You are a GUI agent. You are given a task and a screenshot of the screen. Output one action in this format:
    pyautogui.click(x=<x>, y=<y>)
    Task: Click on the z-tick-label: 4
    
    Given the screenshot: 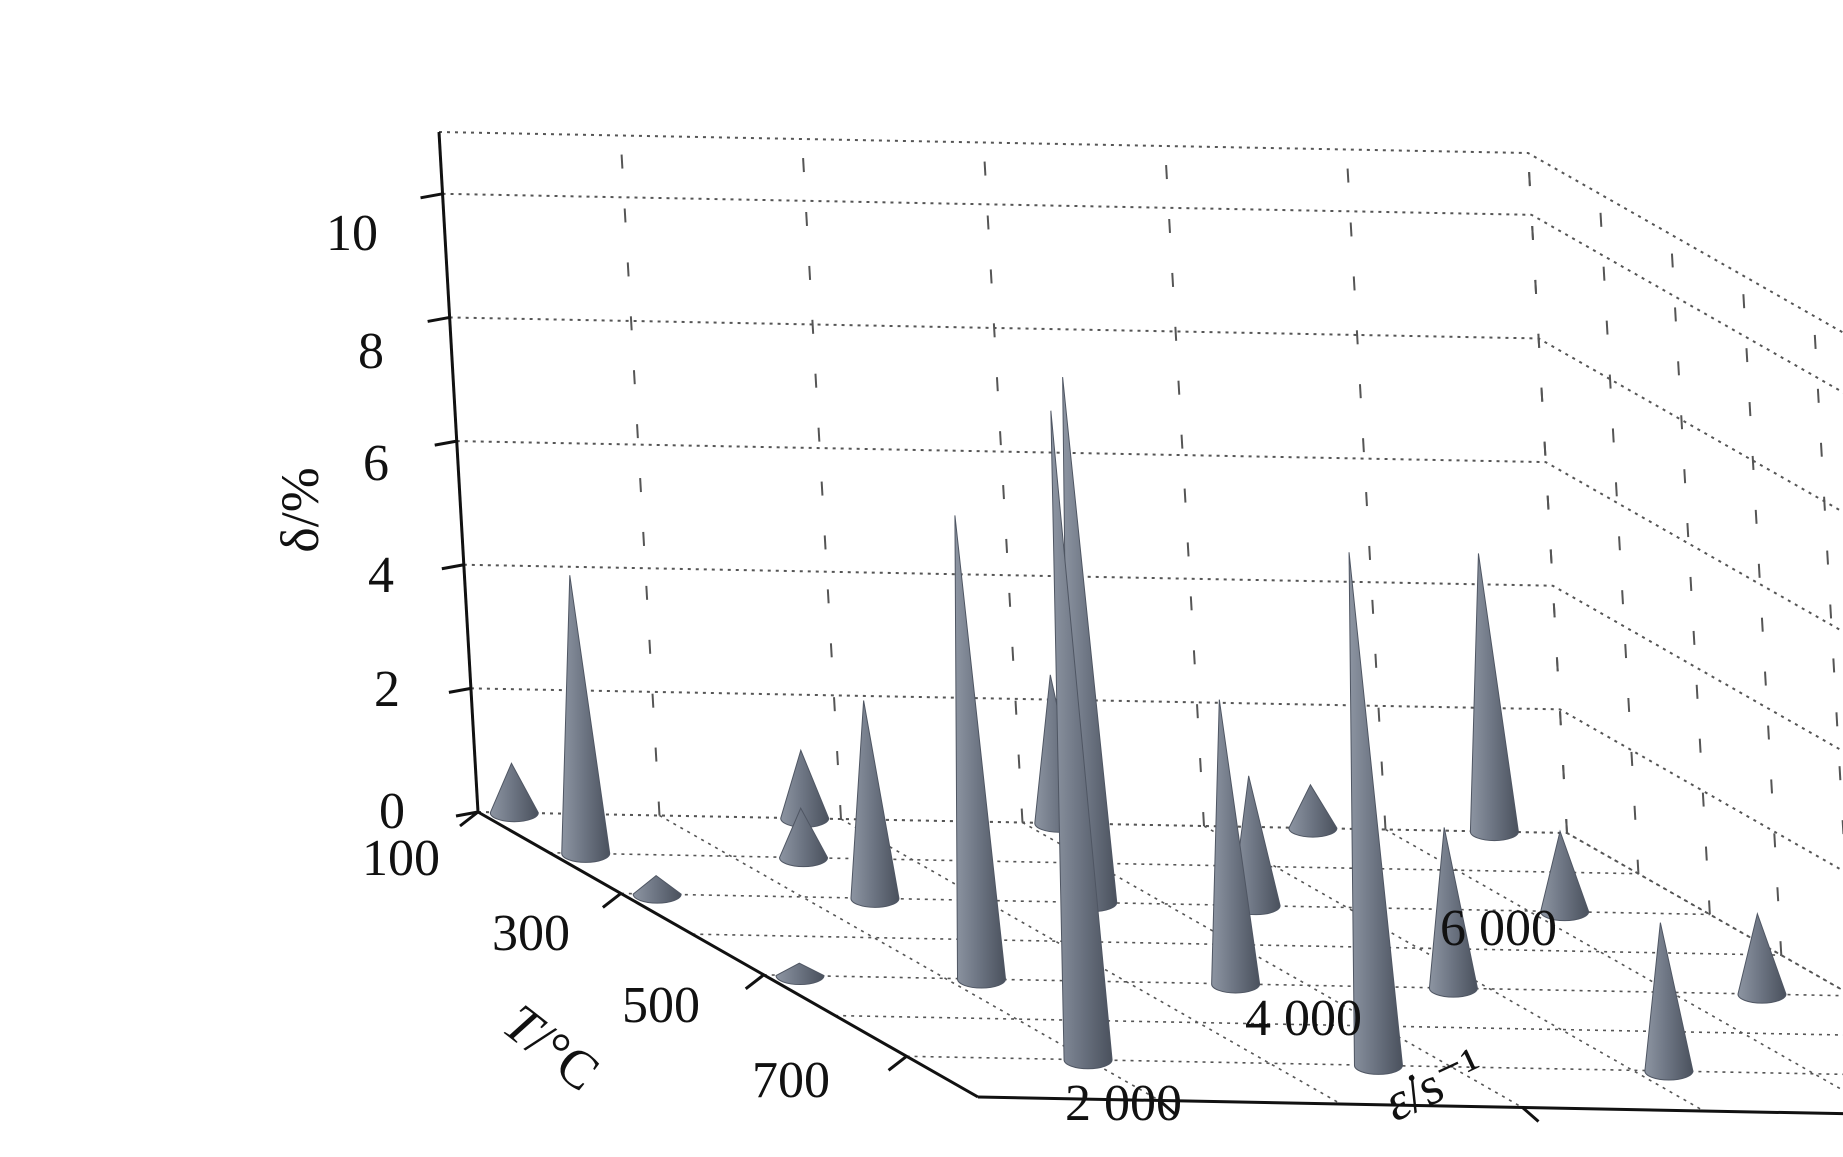 What is the action you would take?
    pyautogui.click(x=381, y=575)
    